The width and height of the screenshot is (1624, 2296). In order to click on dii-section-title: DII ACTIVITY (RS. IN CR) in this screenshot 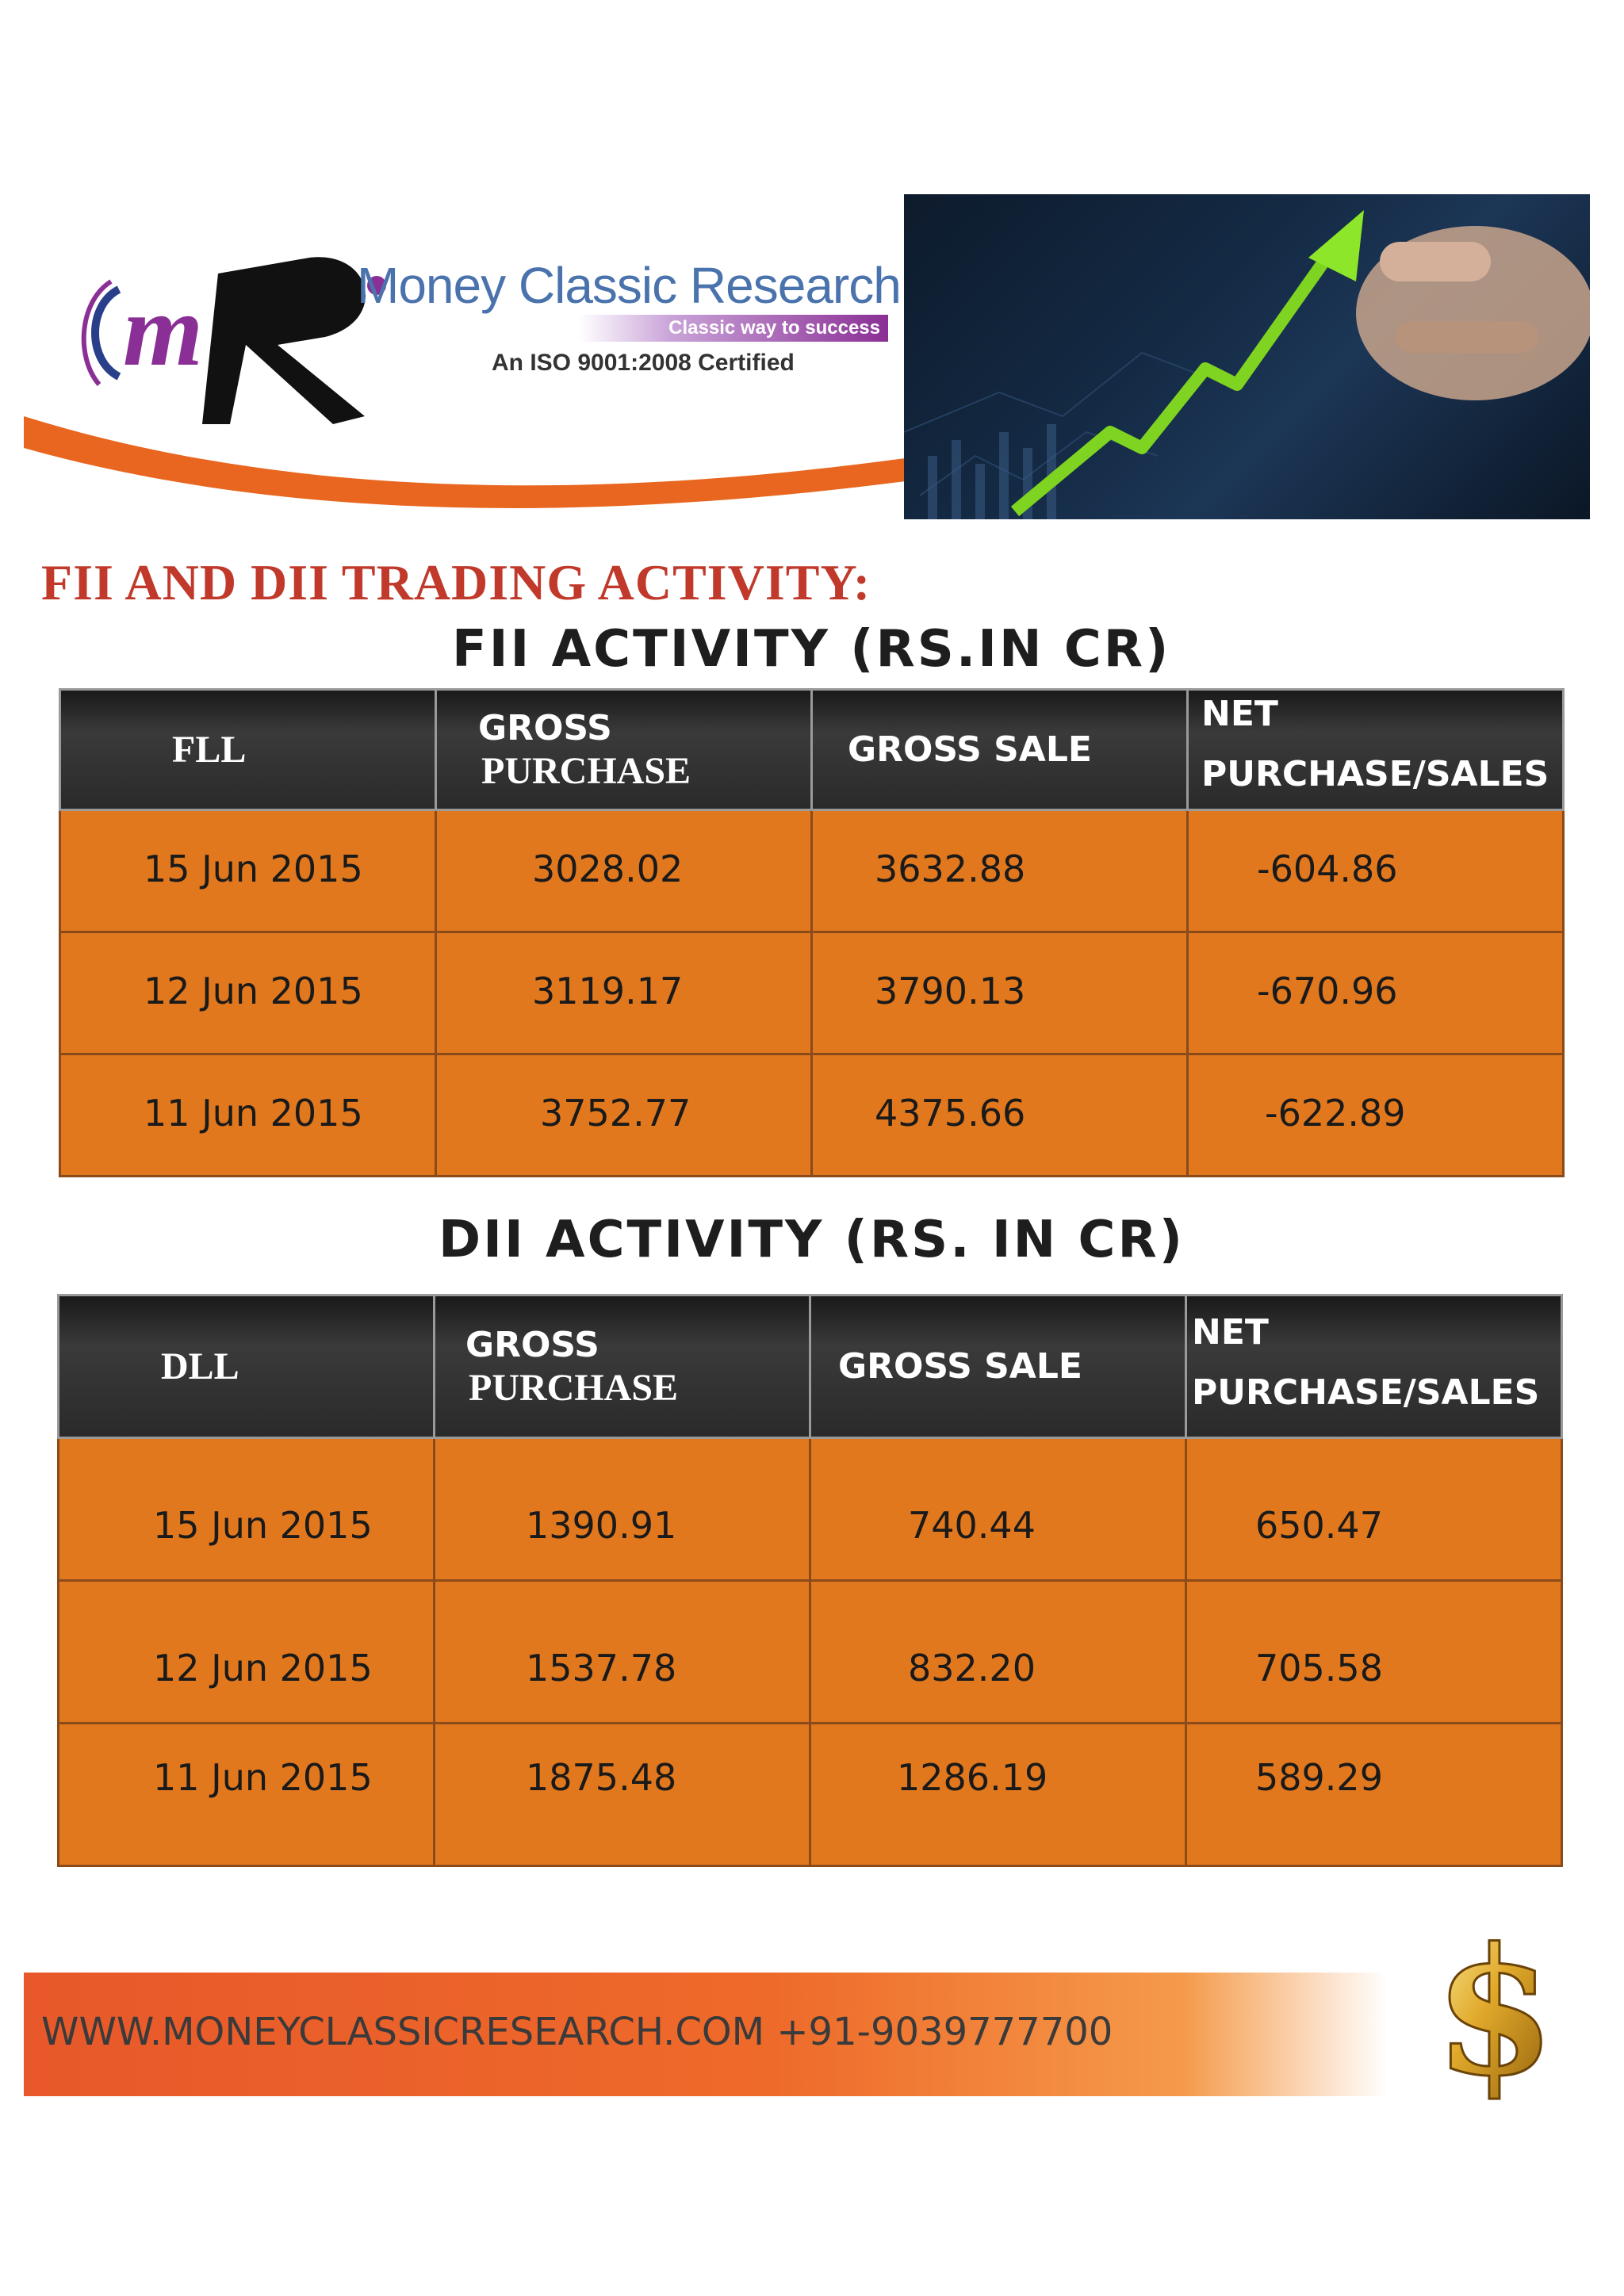, I will do `click(812, 1240)`.